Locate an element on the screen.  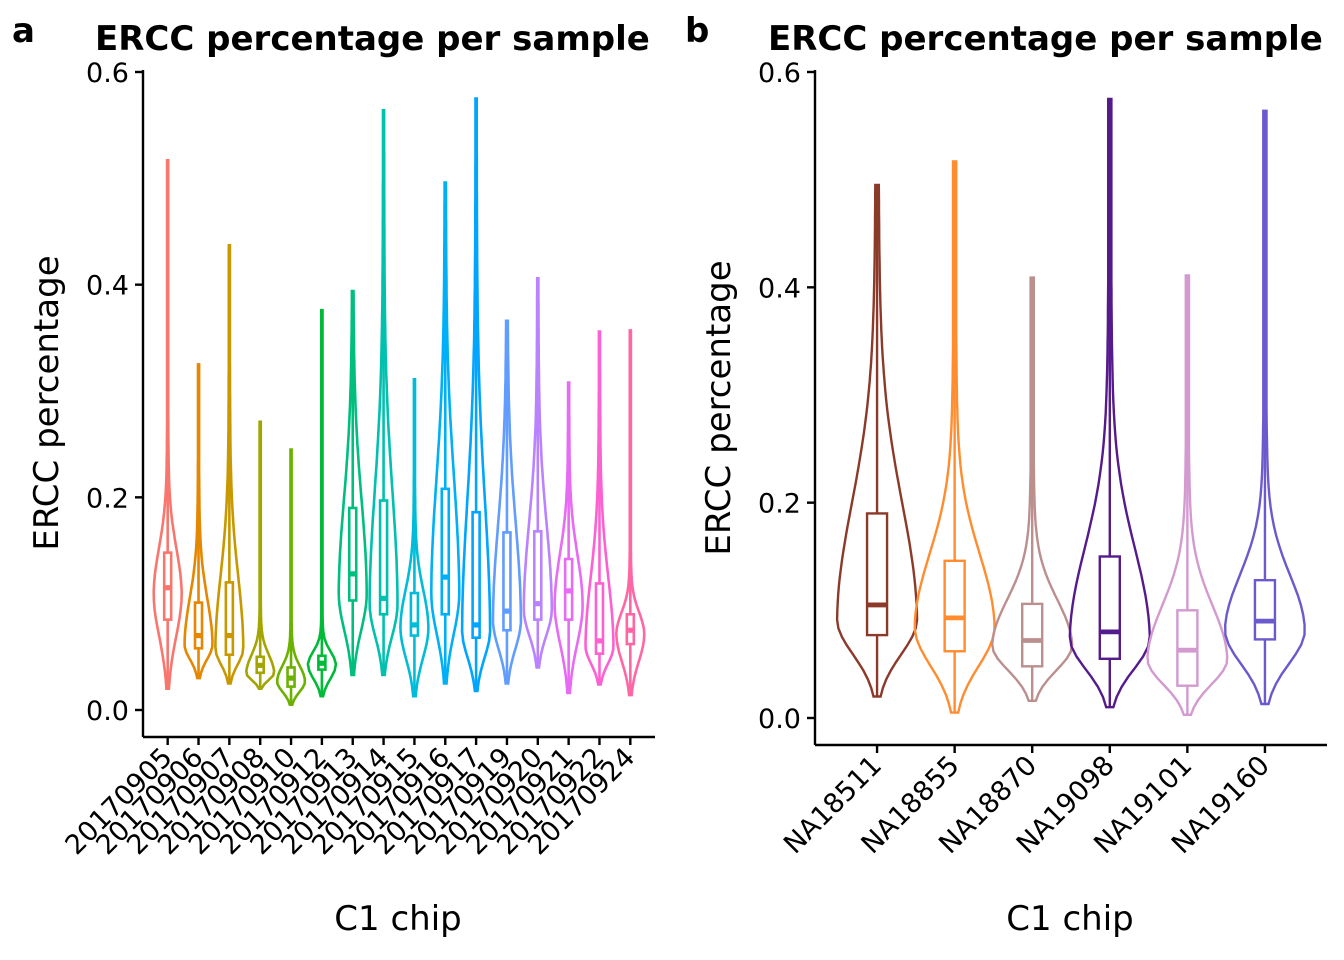
violin-NA19160 is located at coordinates (1264, 407).